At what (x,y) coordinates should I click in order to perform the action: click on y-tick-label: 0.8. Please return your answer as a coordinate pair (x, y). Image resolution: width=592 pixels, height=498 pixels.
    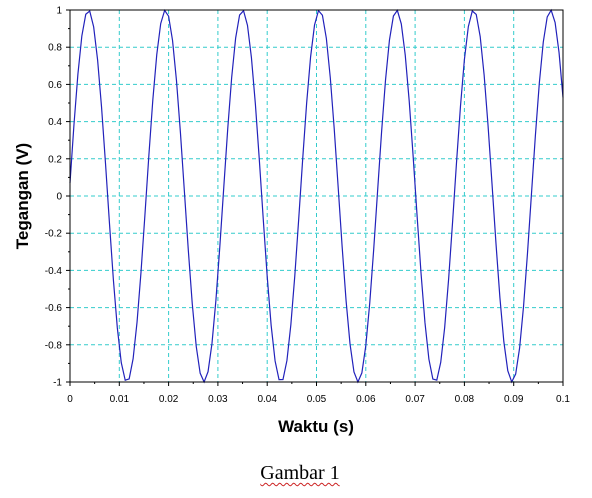
    Looking at the image, I should click on (55, 48).